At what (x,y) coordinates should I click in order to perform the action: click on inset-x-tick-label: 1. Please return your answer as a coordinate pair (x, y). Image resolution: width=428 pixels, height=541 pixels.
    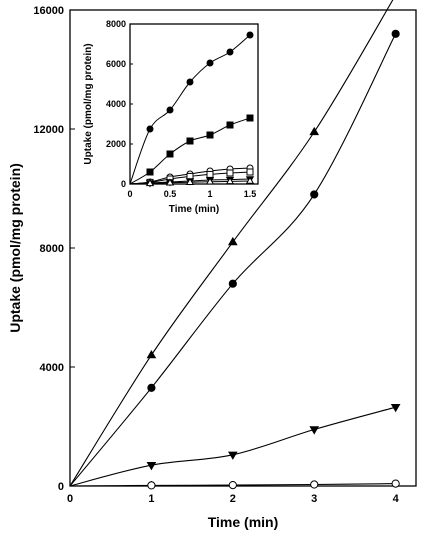
    Looking at the image, I should click on (209, 194).